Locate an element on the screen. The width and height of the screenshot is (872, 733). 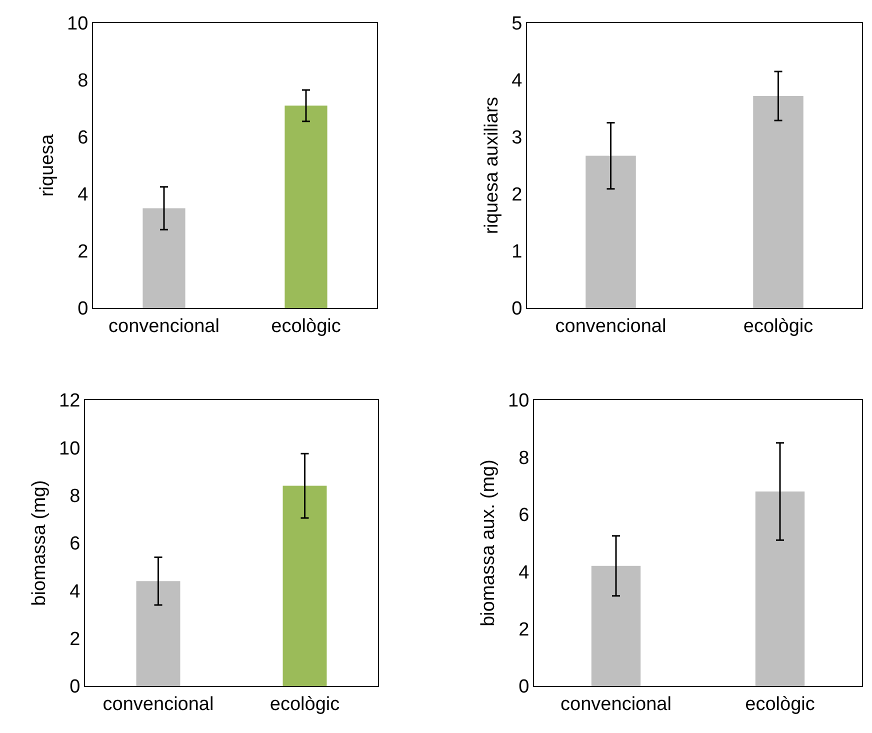
y-tick-label: 12 is located at coordinates (69, 401).